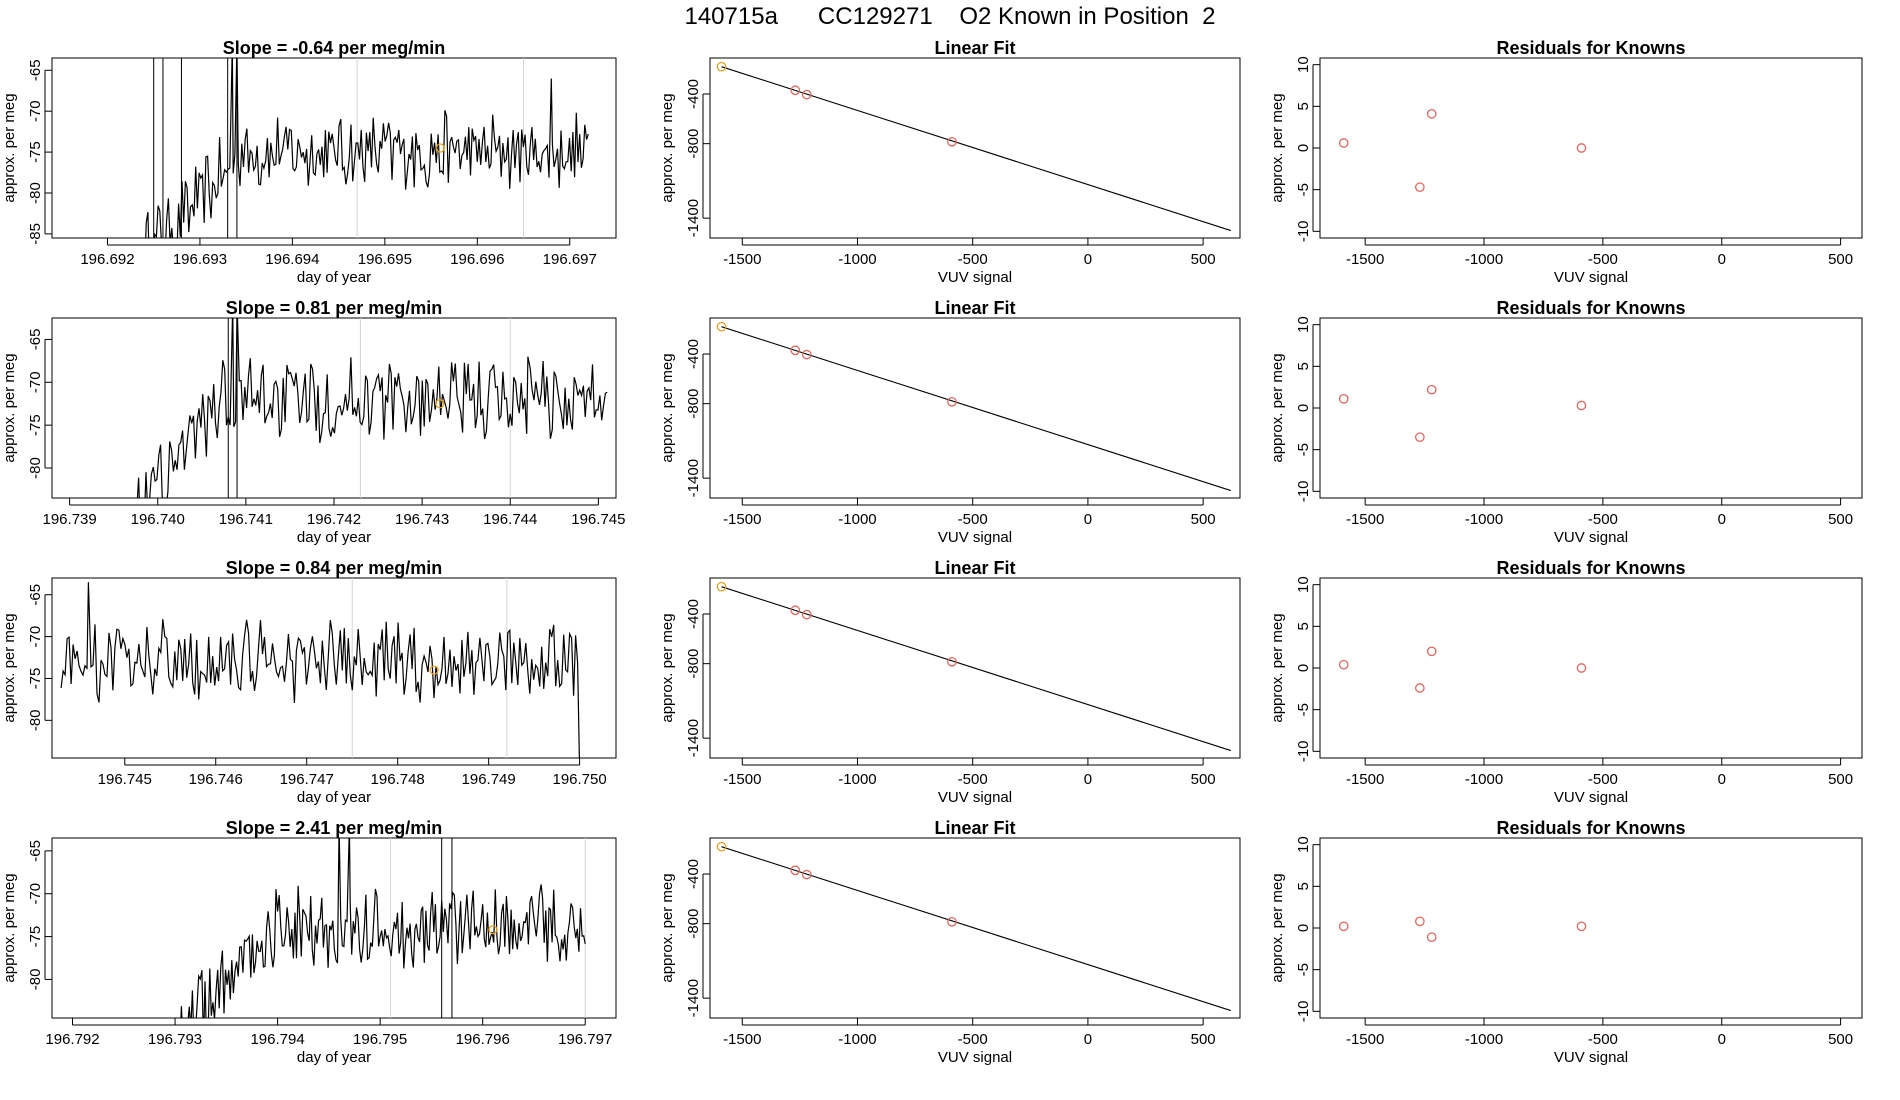  Describe the element at coordinates (175, 1039) in the screenshot. I see `x-tick-label: 196.793` at that location.